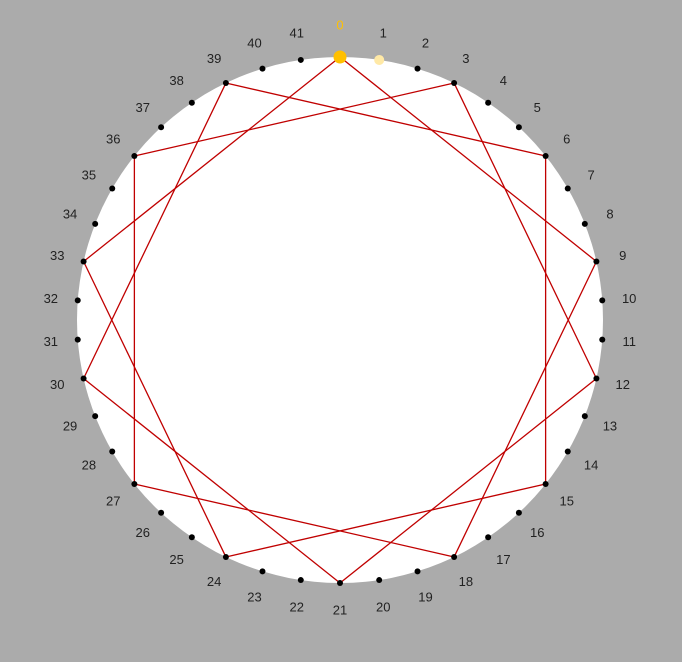 The image size is (682, 662). Describe the element at coordinates (609, 214) in the screenshot. I see `point-label-8: 8` at that location.